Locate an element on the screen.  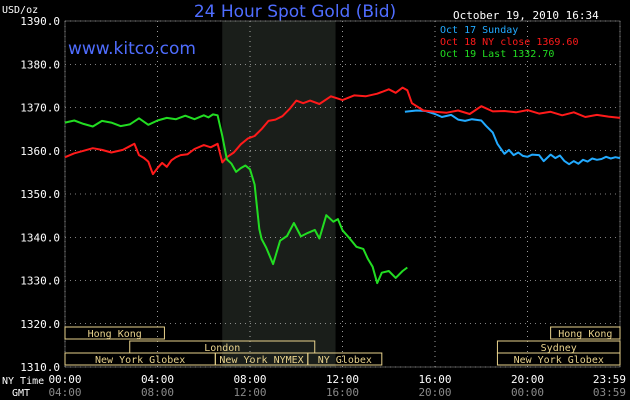
legend-oct19: Oct 19 Last 1332.70 is located at coordinates (497, 54).